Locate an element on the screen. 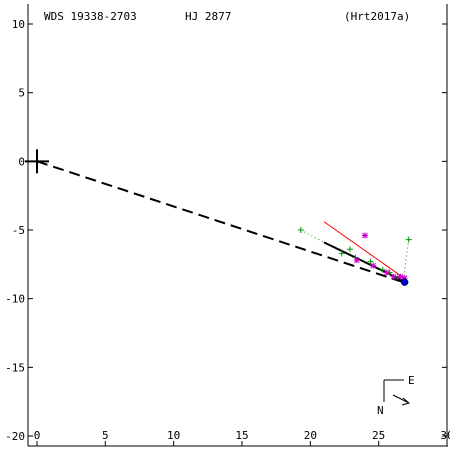 This screenshot has width=450, height=450. y-tick-label: -20 is located at coordinates (15, 436).